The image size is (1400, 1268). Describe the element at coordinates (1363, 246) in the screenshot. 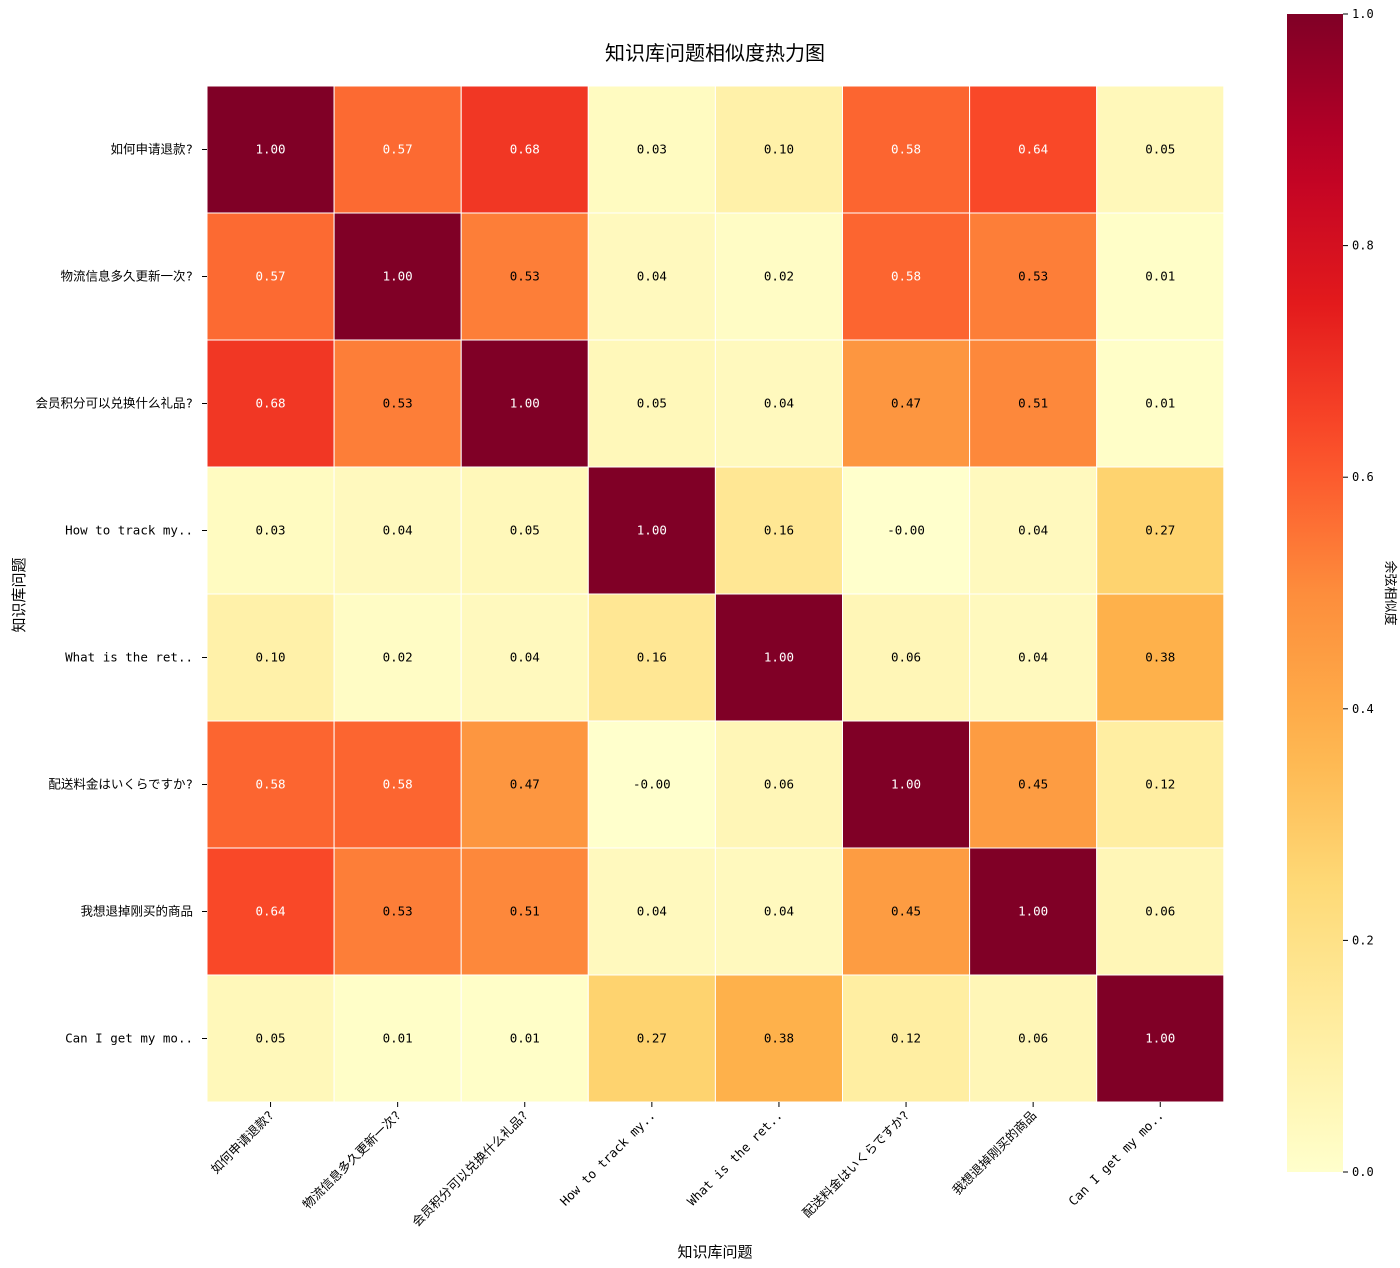

I see `colorbar-tick-label: 0.8` at that location.